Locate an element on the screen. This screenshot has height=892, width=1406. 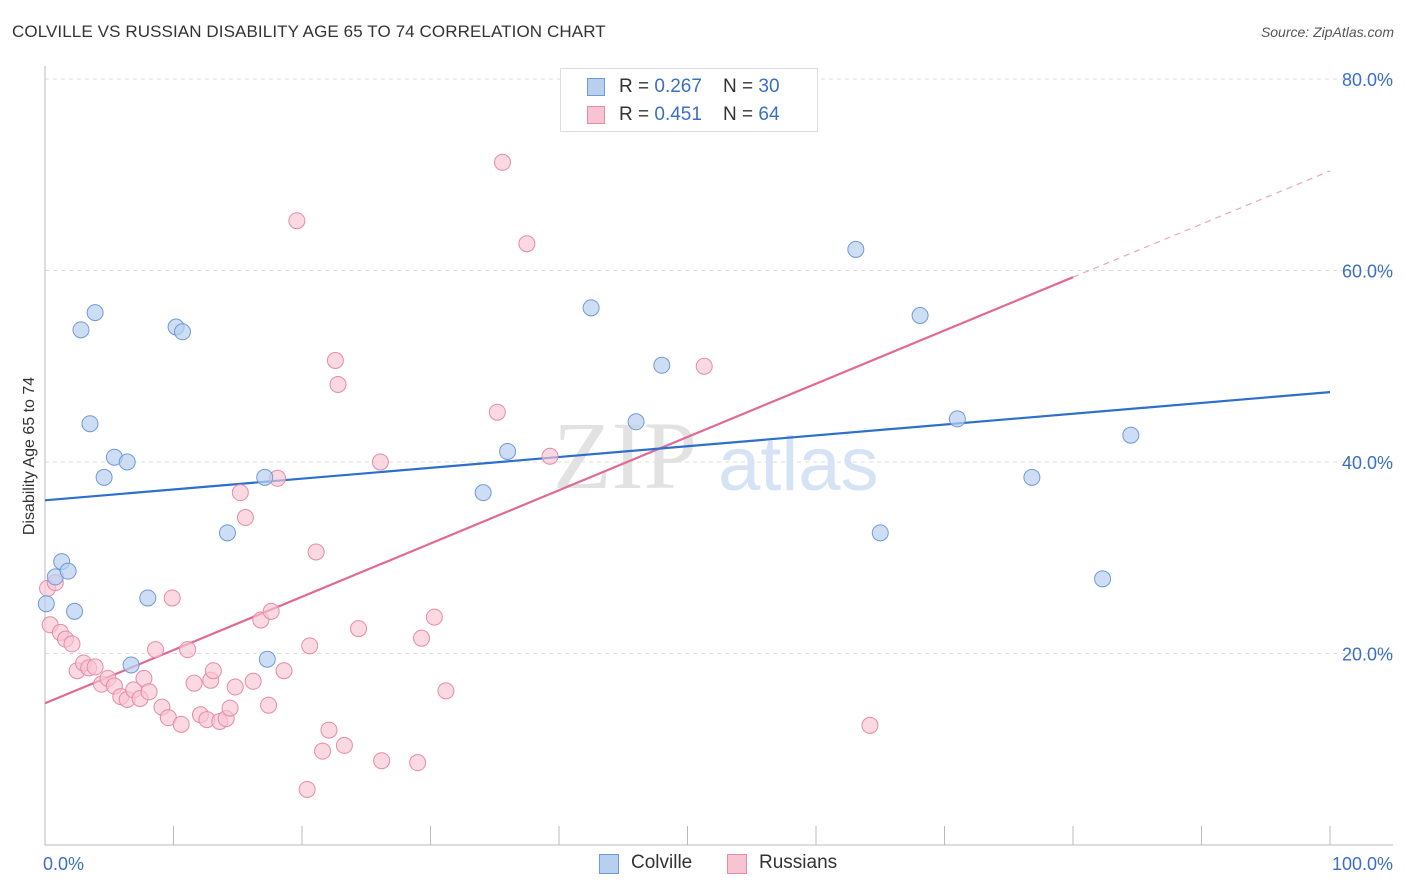
russians-r-value: 0.451 is located at coordinates (678, 114).